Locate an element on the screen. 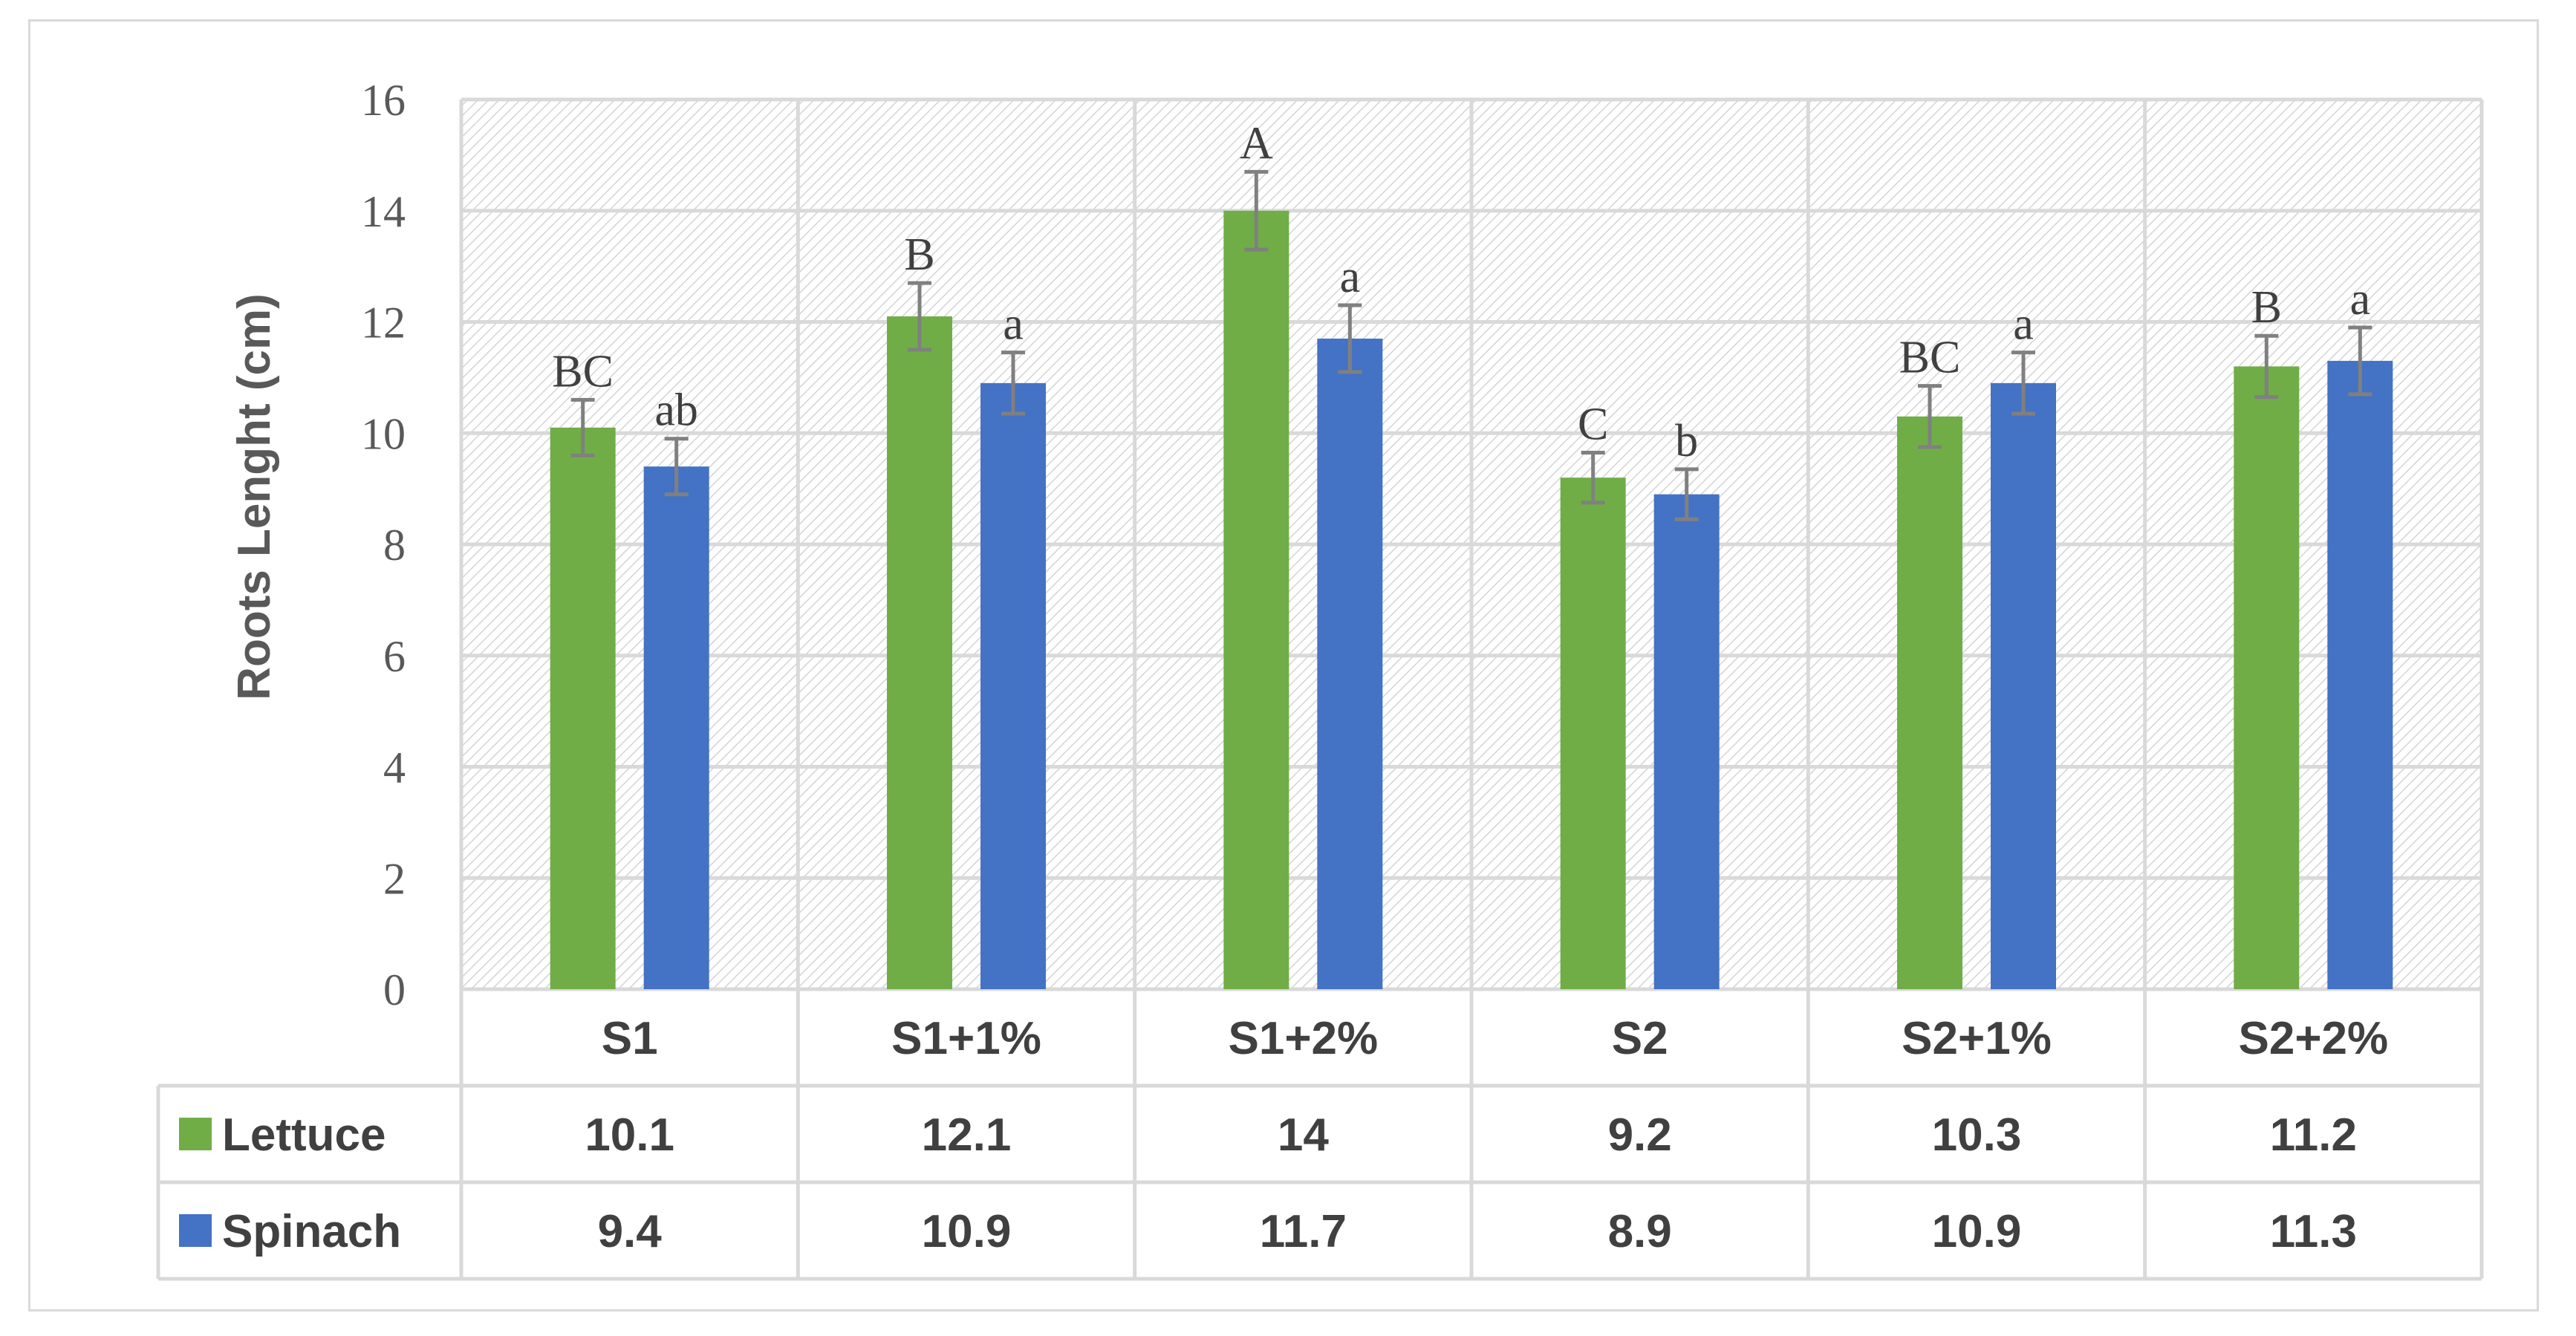 The height and width of the screenshot is (1336, 2576). bar-lettuce-S1 is located at coordinates (583, 708).